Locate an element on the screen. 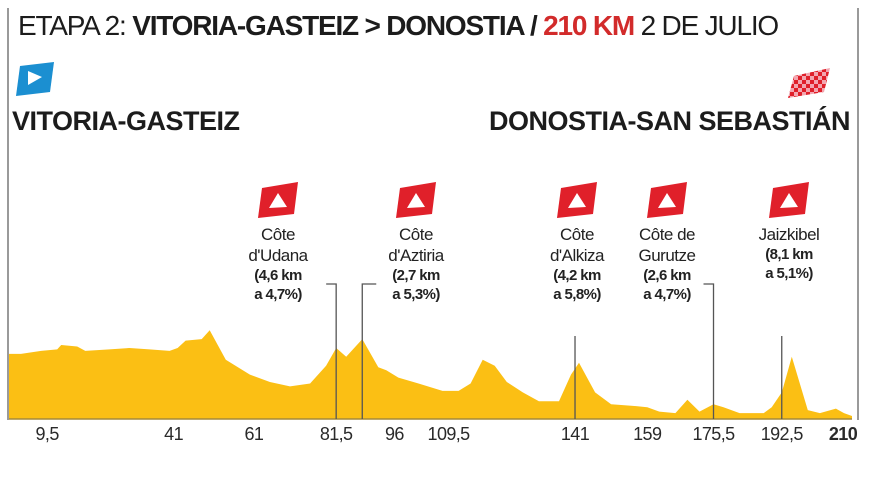 The height and width of the screenshot is (495, 880). finish-city: DONOSTIA-SAN SEBASTIÁN is located at coordinates (669, 121).